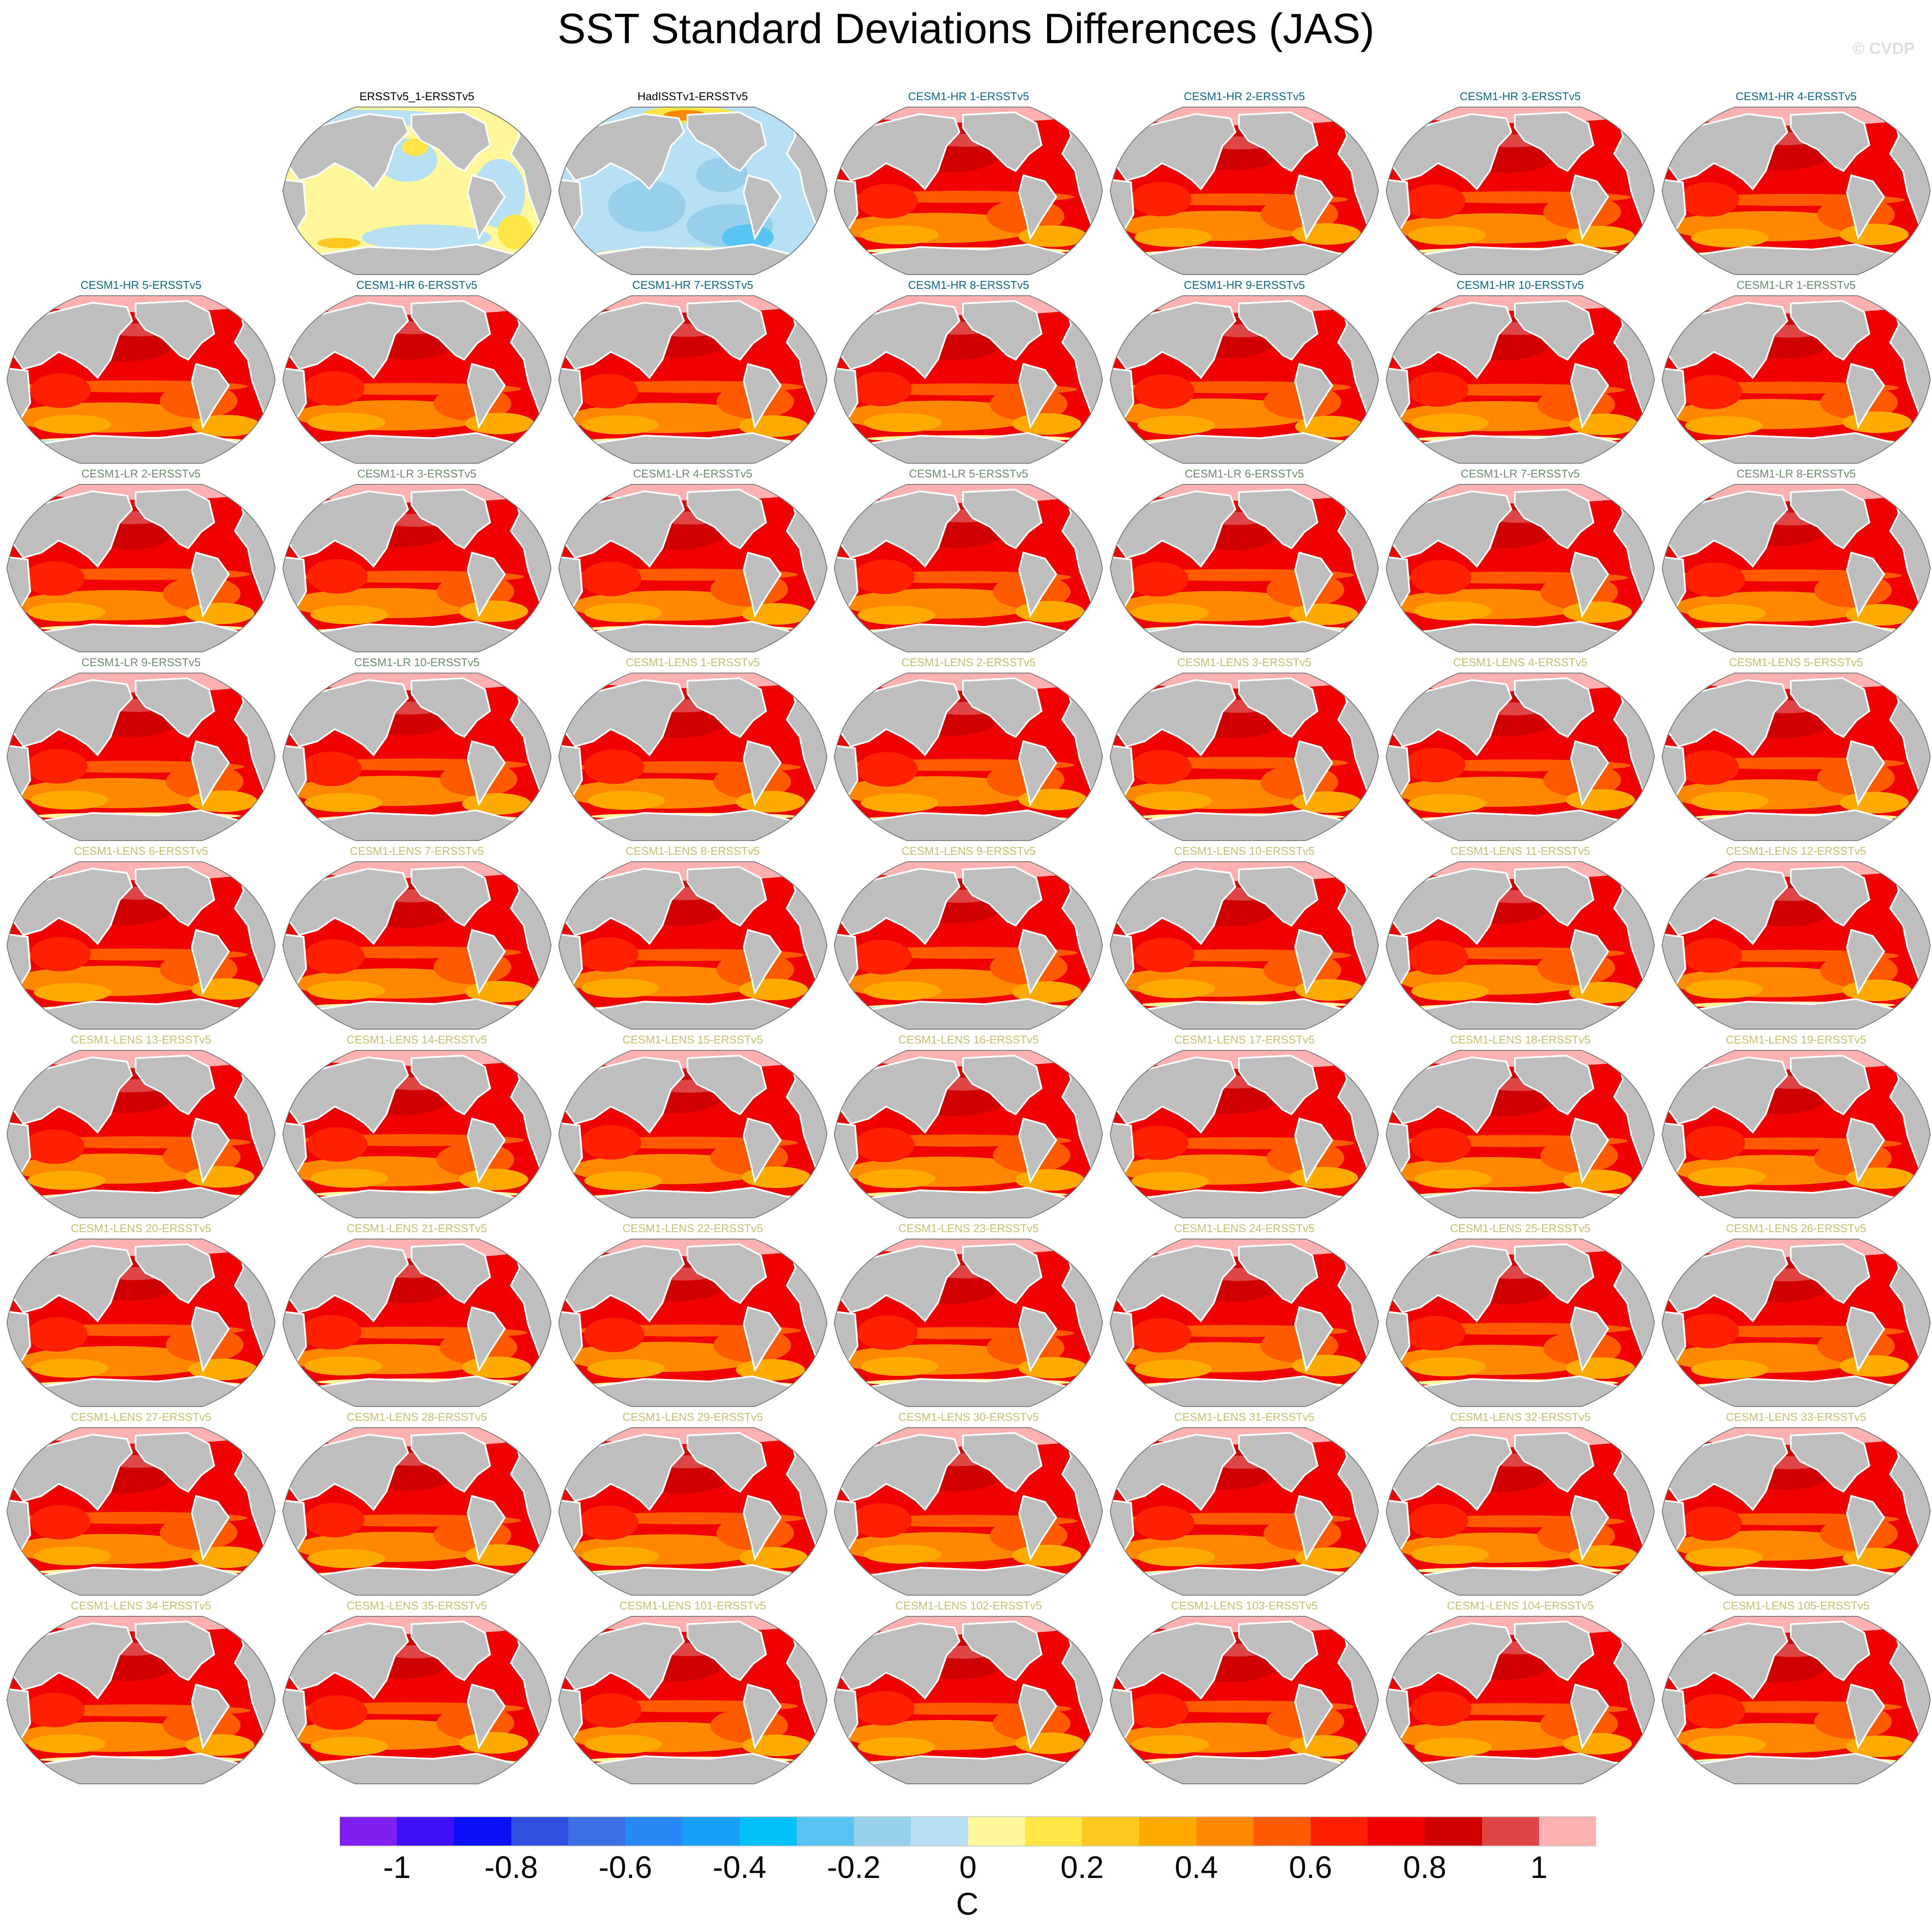 This screenshot has height=1922, width=1932. I want to click on map-panel: CESM1-HR 10-ERSSTv5, so click(1520, 371).